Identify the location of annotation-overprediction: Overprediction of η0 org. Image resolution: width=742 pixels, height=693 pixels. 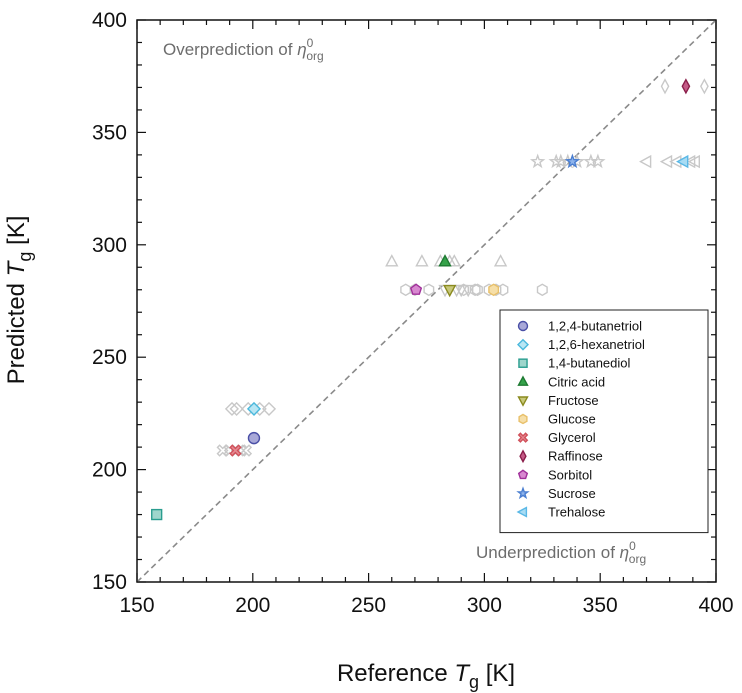
(243, 49).